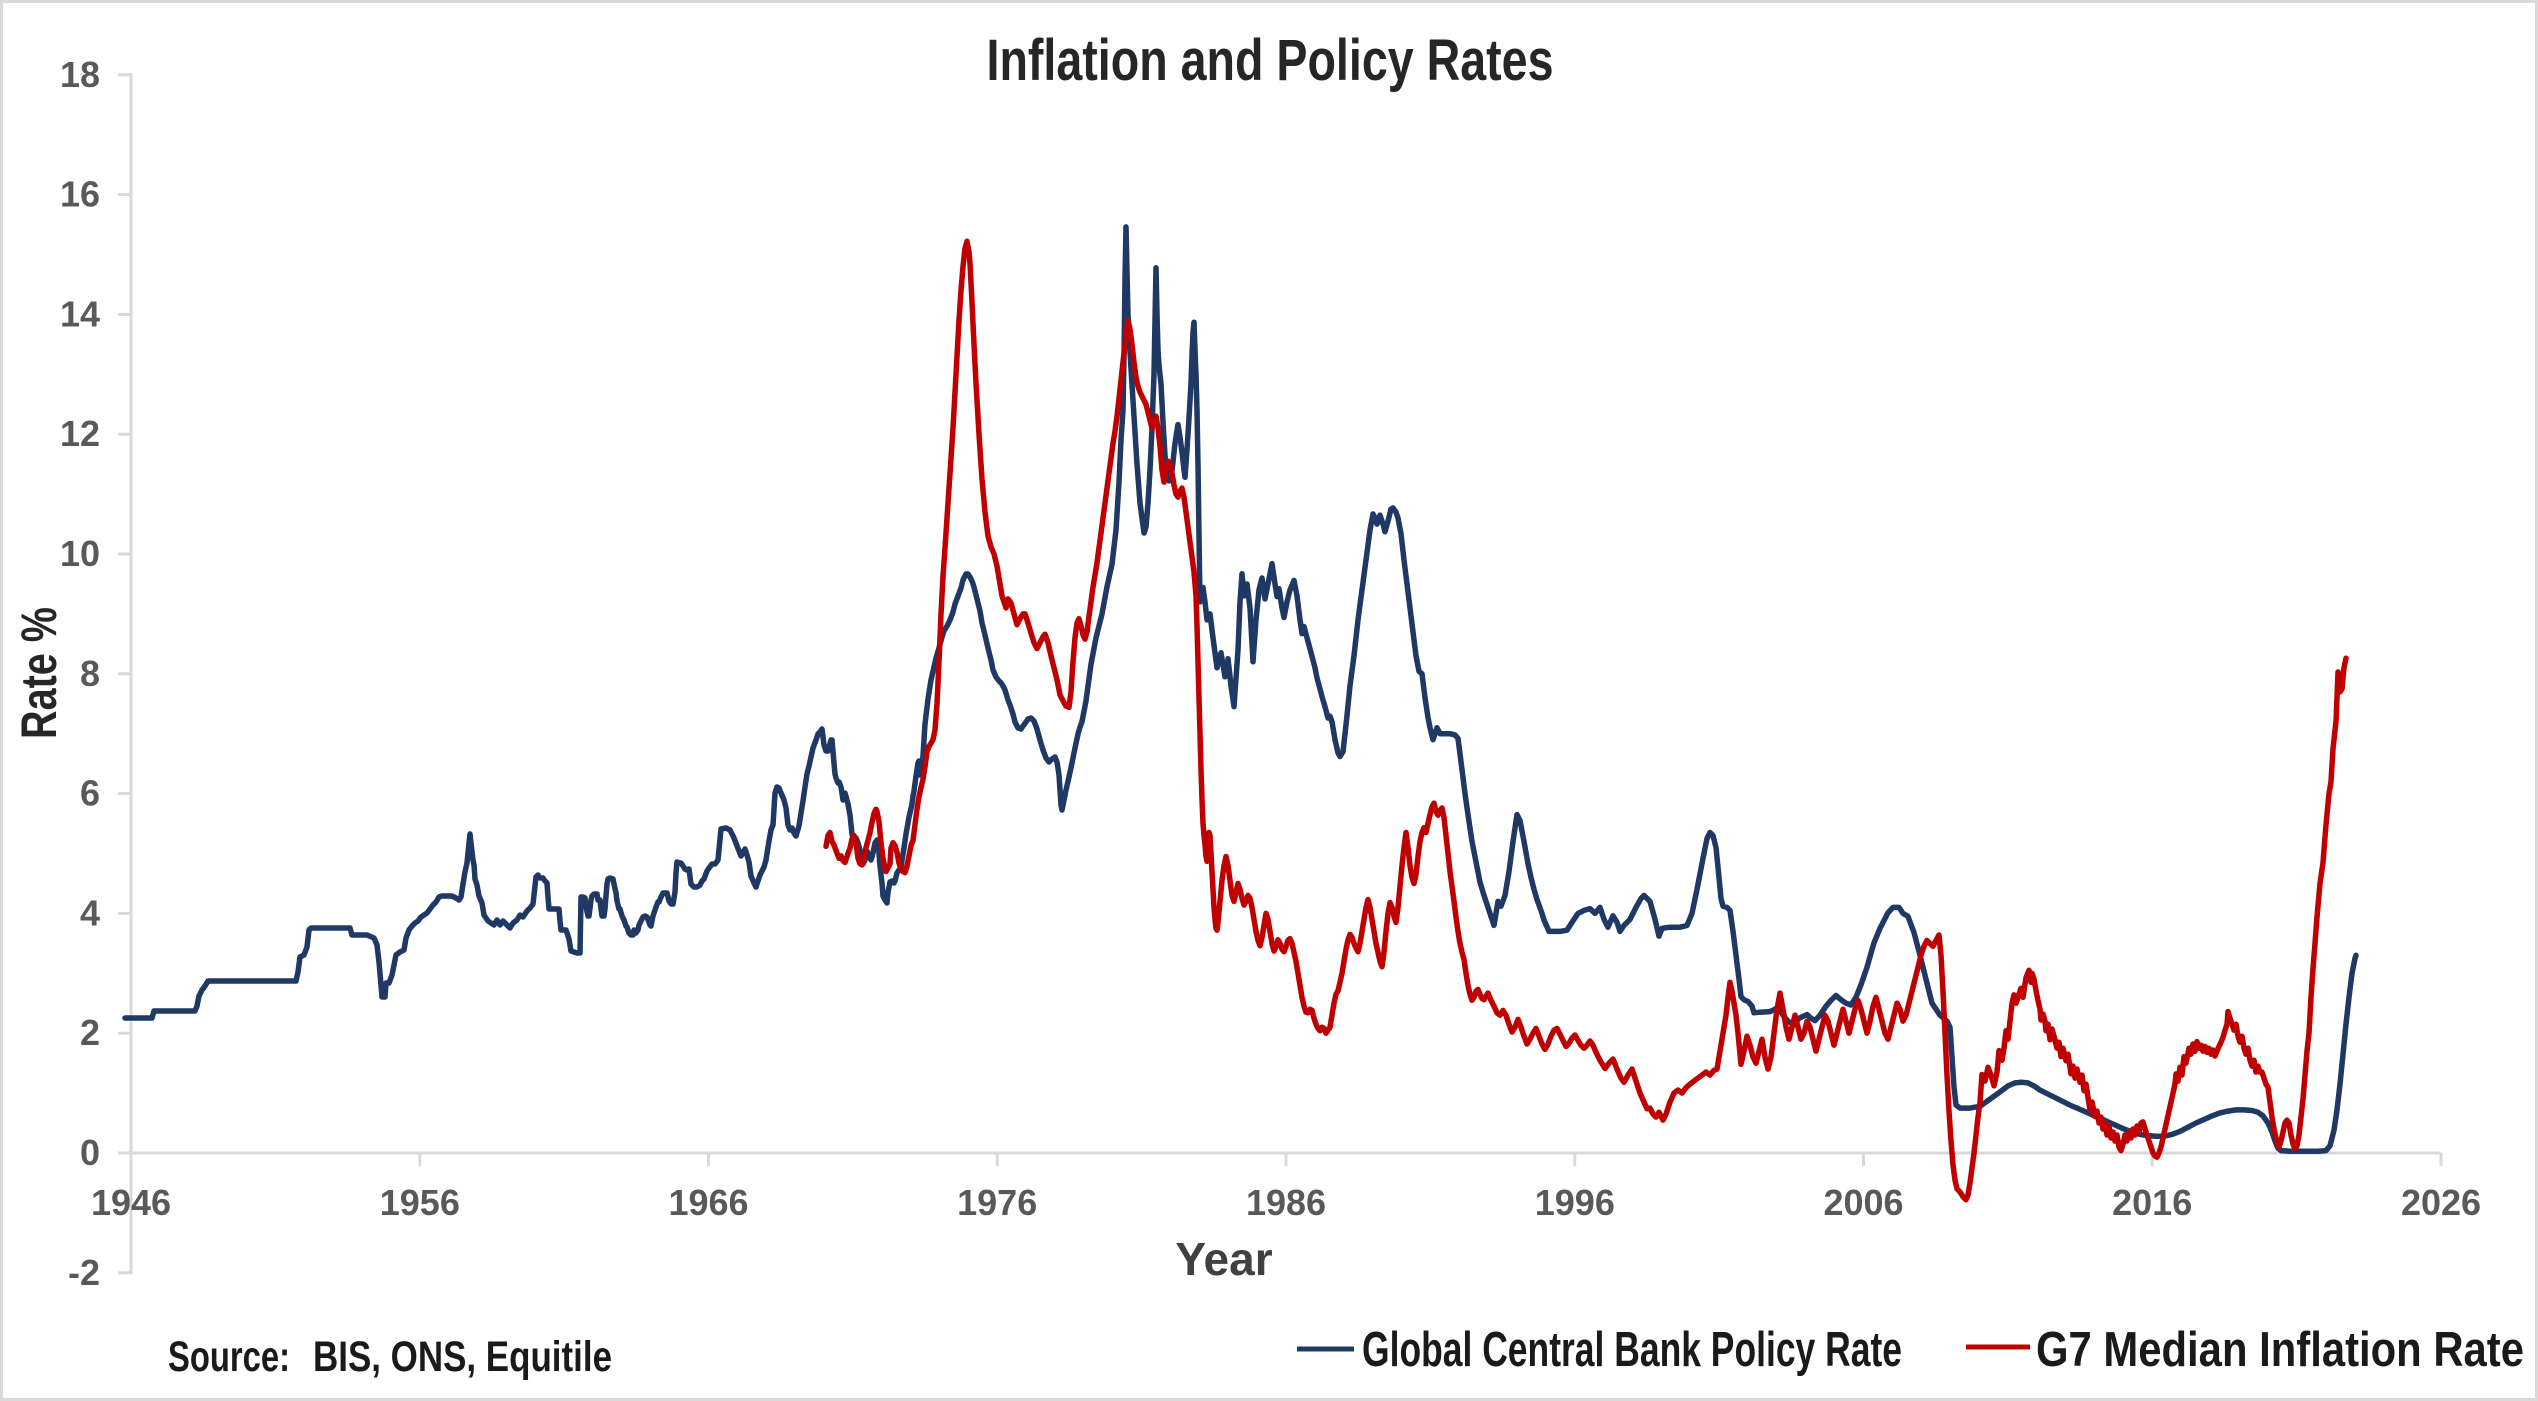 Image resolution: width=2538 pixels, height=1401 pixels. I want to click on svg-text: 10, so click(80, 553).